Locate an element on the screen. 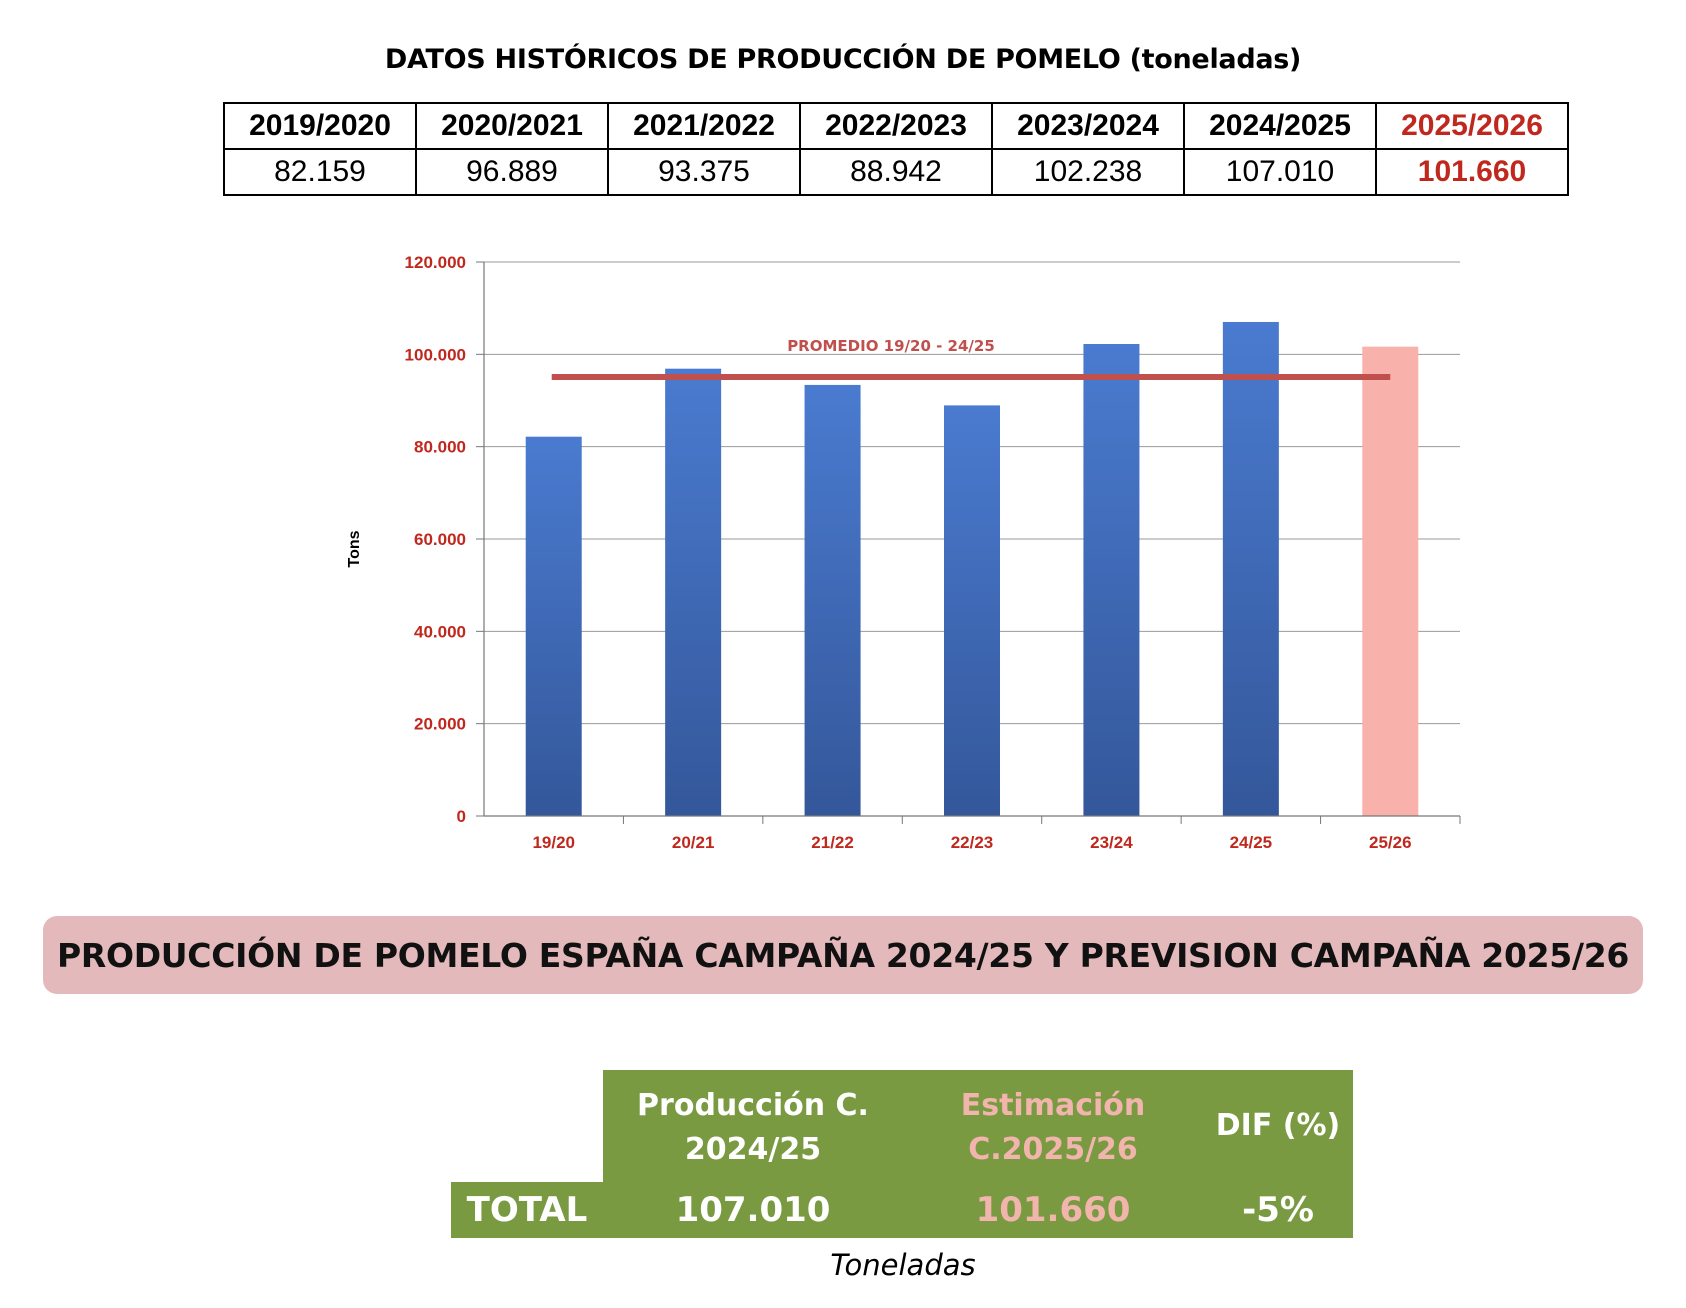  y-tick-label: 40.000 is located at coordinates (440, 631).